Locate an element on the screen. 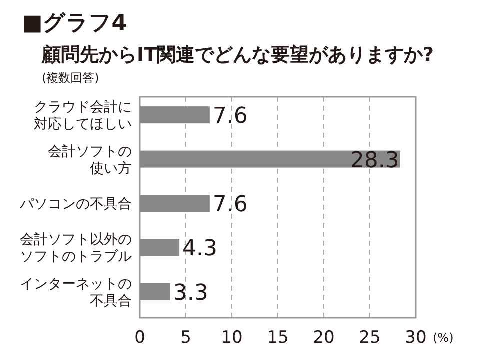 Image resolution: width=480 pixels, height=350 pixels. xtick: 20 is located at coordinates (324, 338).